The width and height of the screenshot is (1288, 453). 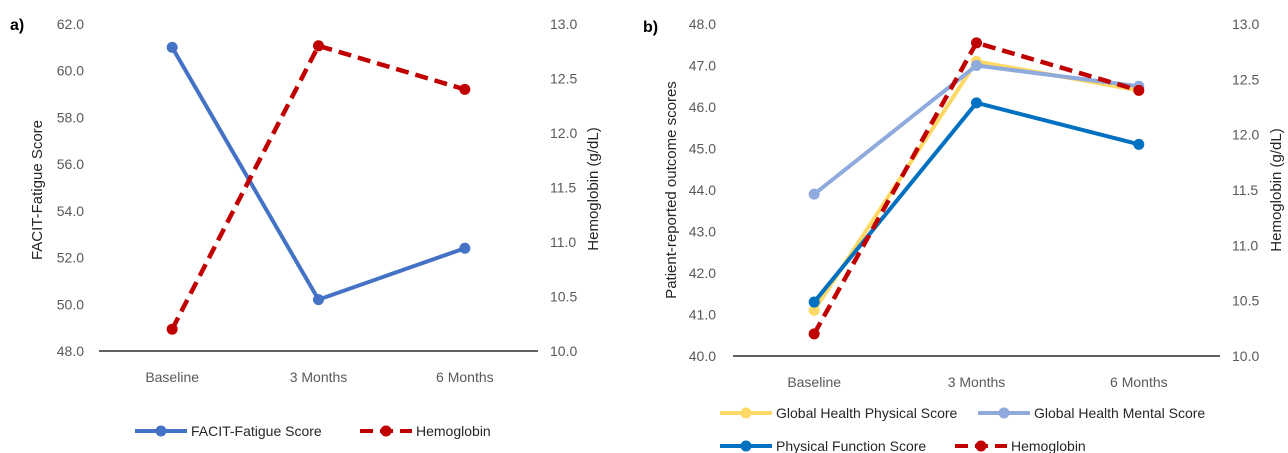 I want to click on y-tick-label: 54.0, so click(x=70, y=211).